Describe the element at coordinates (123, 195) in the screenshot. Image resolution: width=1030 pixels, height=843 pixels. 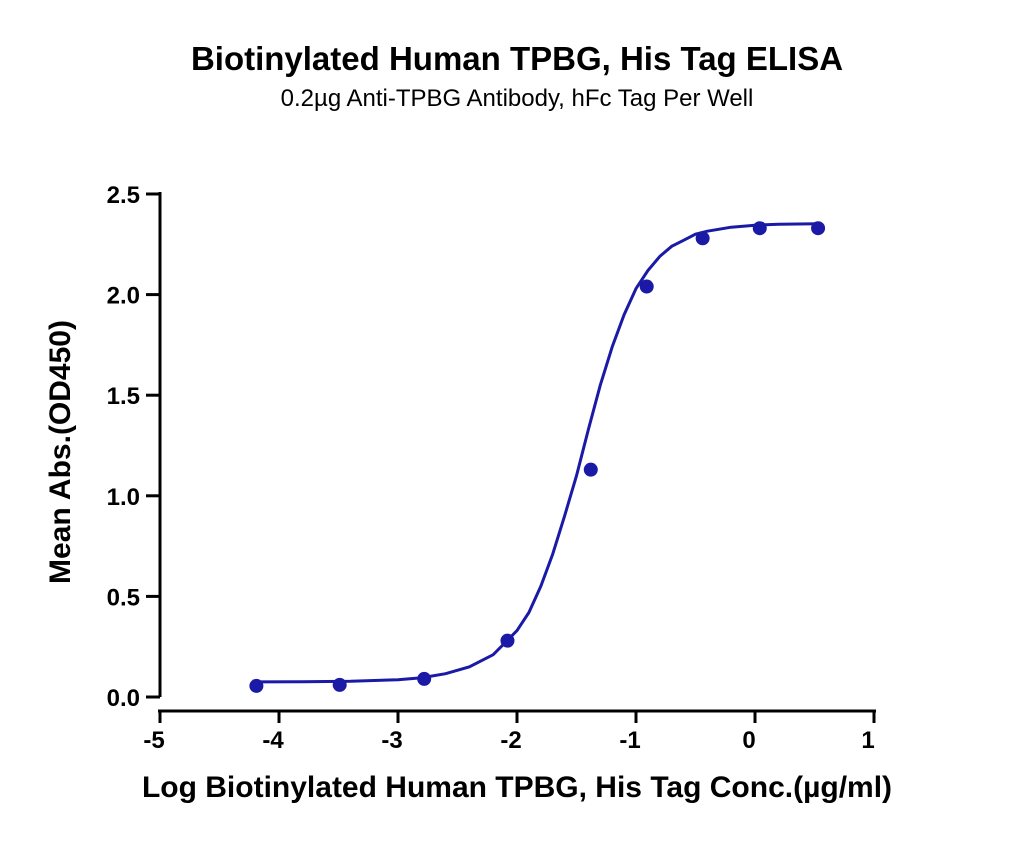
I see `y-tick-label: 2.5` at that location.